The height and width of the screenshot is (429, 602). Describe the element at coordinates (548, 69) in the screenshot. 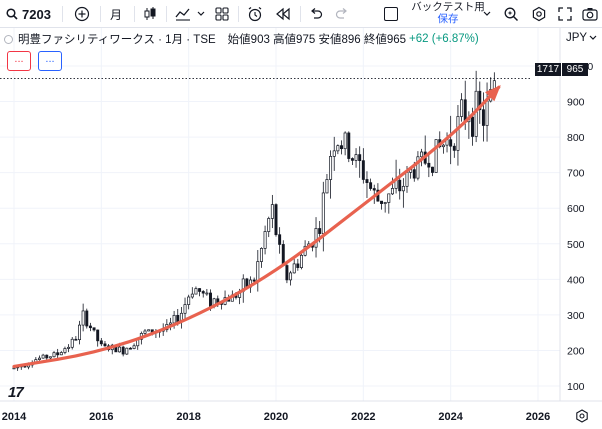

I see `bar-countdown-tag: 1717` at that location.